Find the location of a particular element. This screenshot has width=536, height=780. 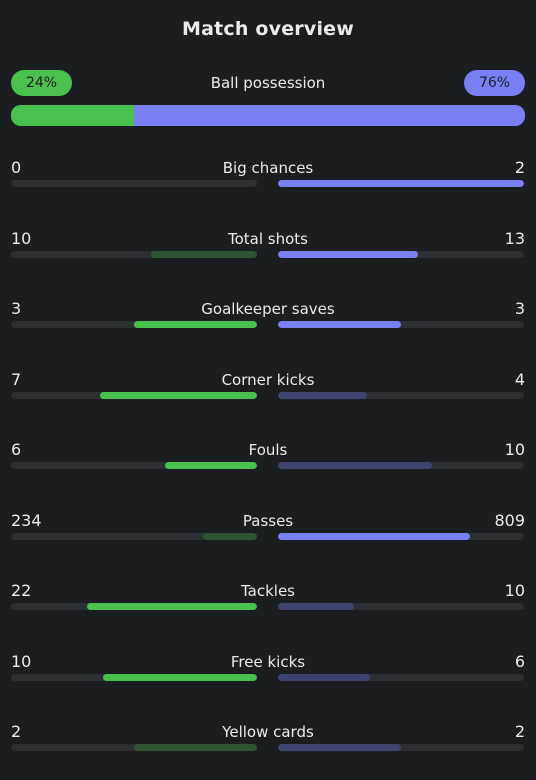

stat-row: 6 Fouls 10 is located at coordinates (268, 460).